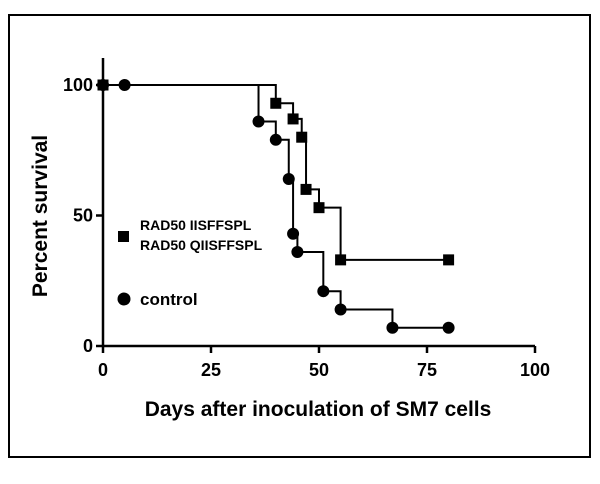  What do you see at coordinates (211, 370) in the screenshot?
I see `x-tick-label: 25` at bounding box center [211, 370].